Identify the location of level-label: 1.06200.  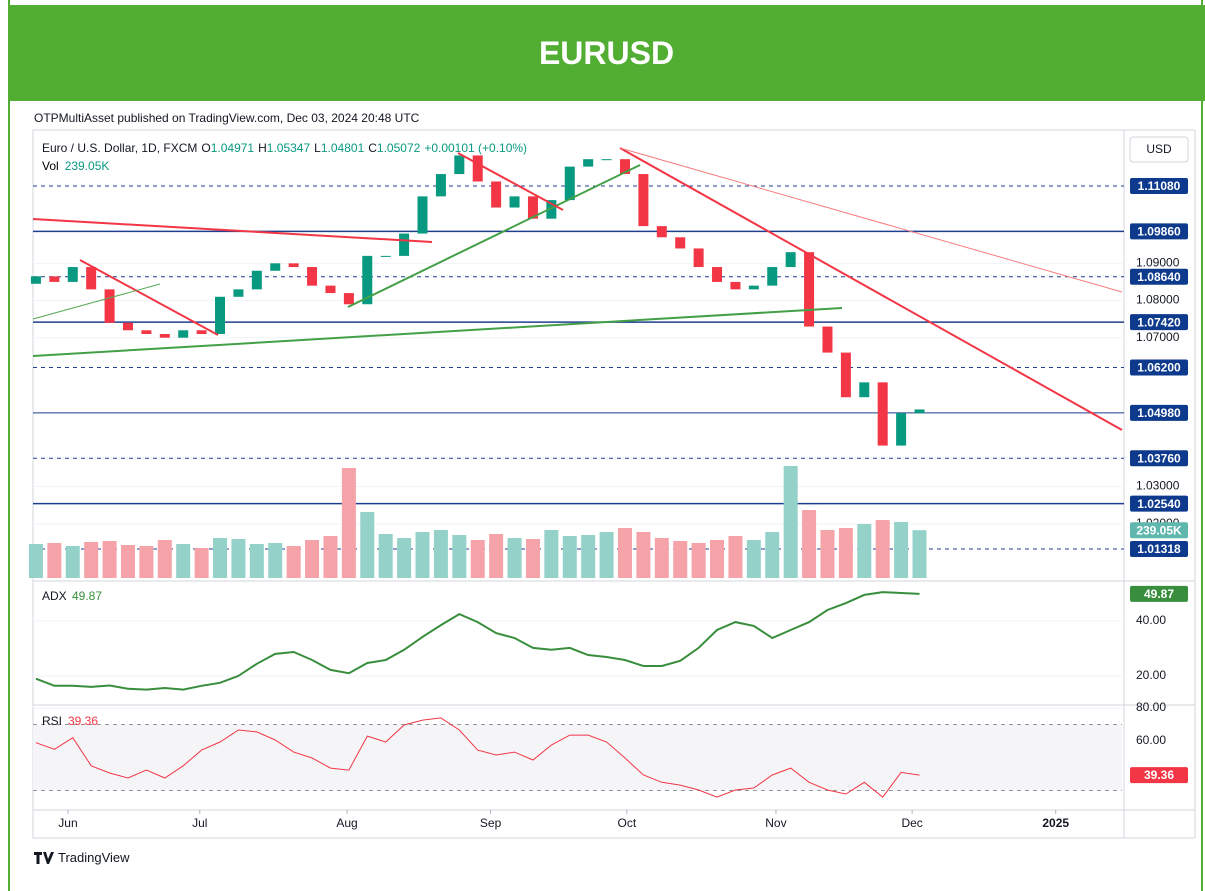
(1159, 368).